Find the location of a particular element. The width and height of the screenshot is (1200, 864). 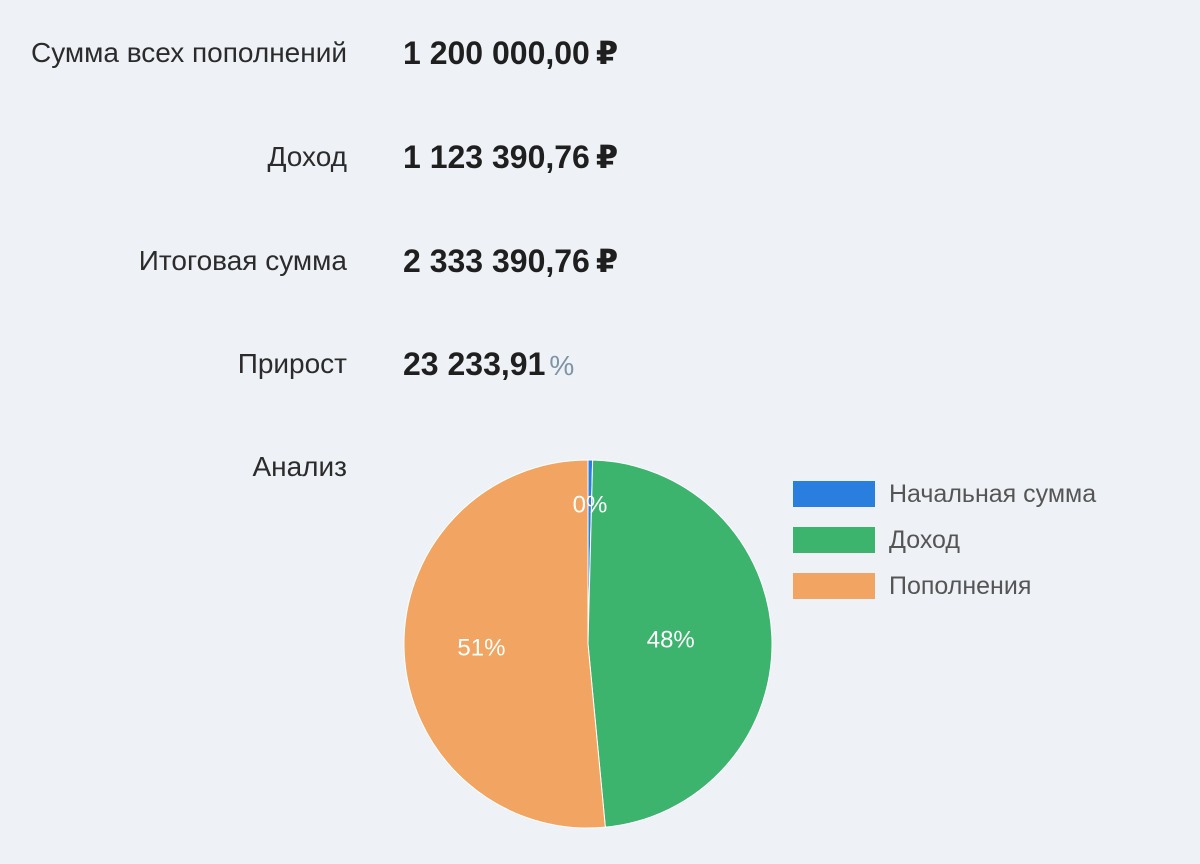

growth-value: 23 233,91% is located at coordinates (489, 364).